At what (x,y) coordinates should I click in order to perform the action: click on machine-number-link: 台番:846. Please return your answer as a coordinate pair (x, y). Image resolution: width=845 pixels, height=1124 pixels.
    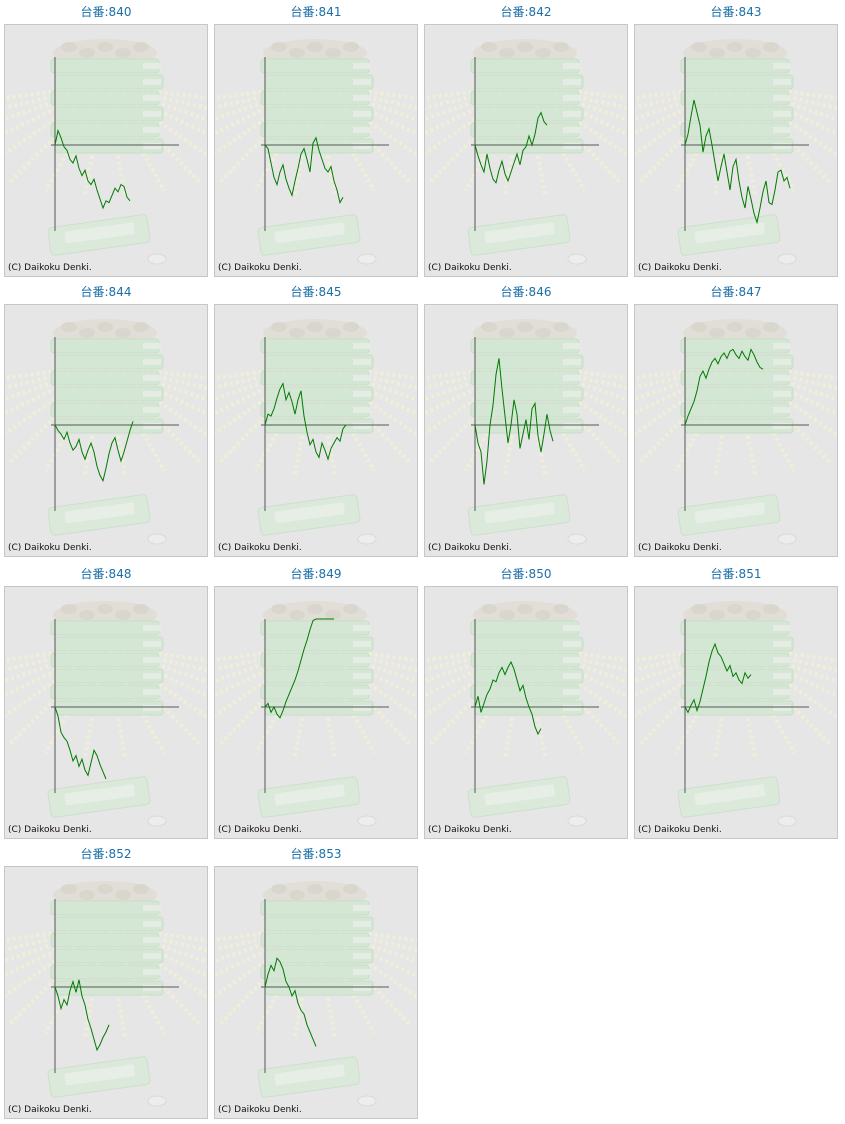
    Looking at the image, I should click on (526, 292).